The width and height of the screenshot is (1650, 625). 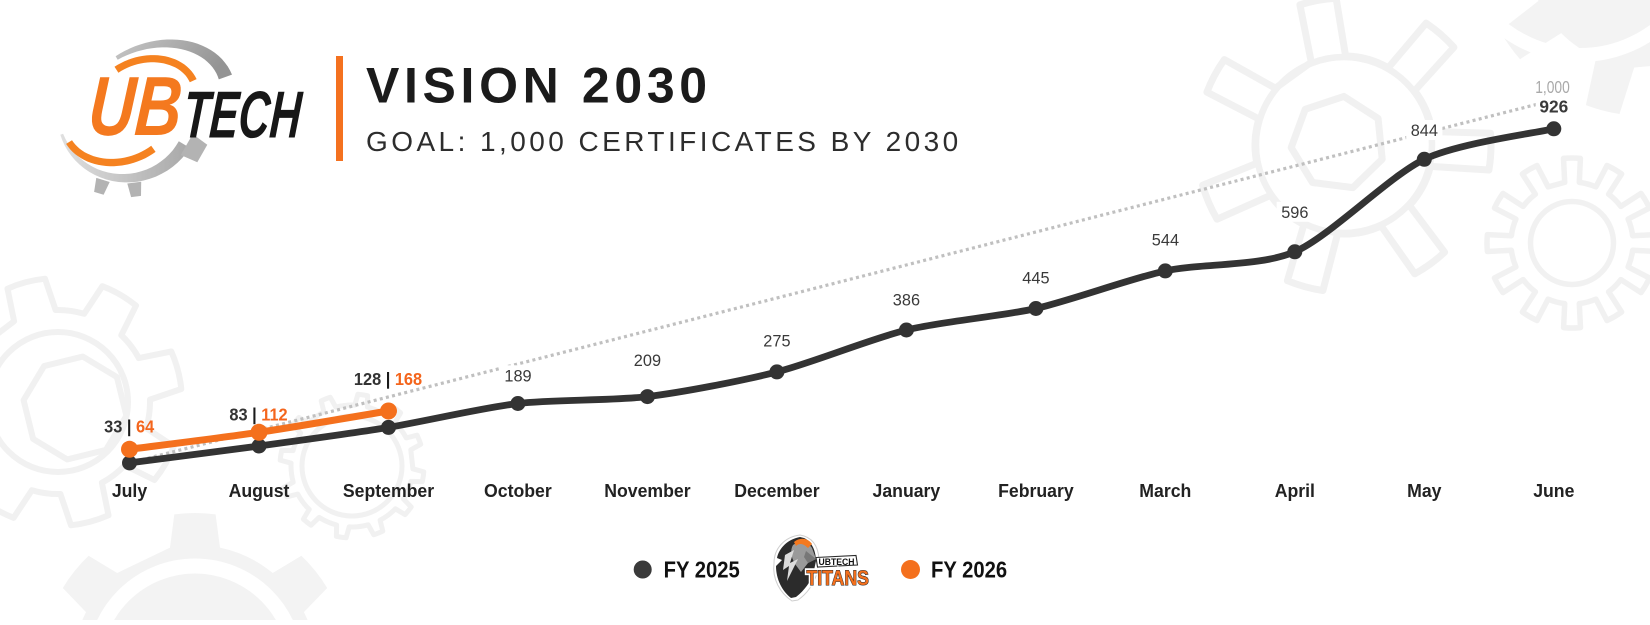 I want to click on svg-text: FY 2026, so click(x=969, y=569).